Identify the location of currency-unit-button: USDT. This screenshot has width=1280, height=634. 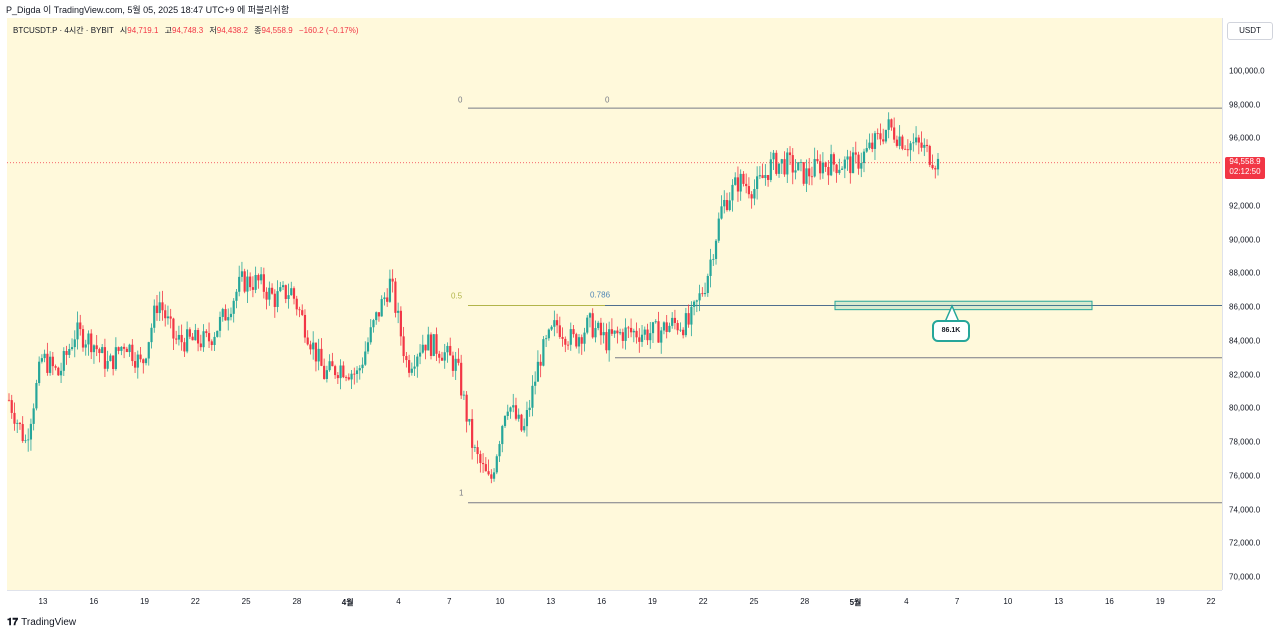
(1250, 31).